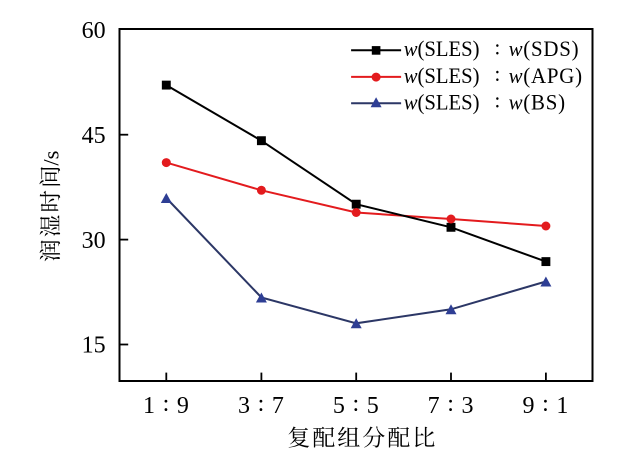 The height and width of the screenshot is (458, 636). Describe the element at coordinates (94, 31) in the screenshot. I see `svg-text: 60` at that location.